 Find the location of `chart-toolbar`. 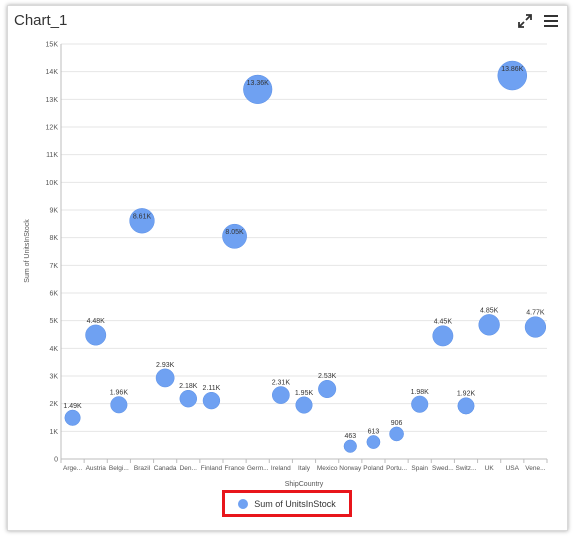

chart-toolbar is located at coordinates (538, 21).